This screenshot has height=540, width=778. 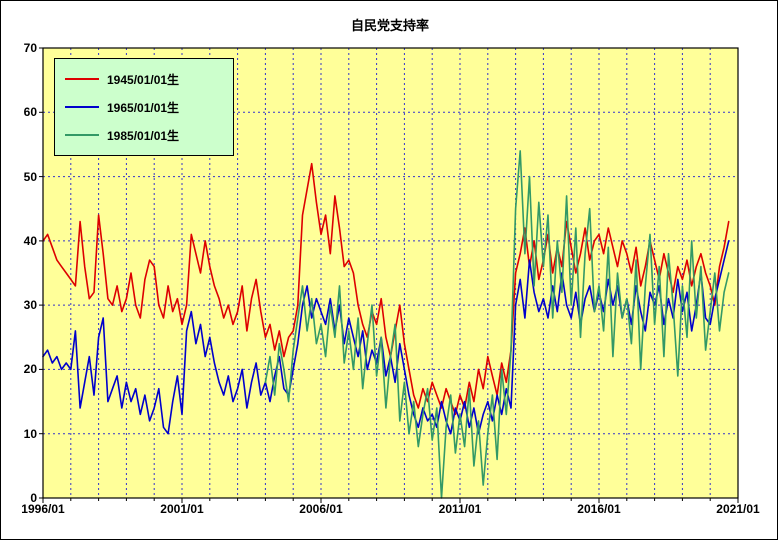 I want to click on legend-line-sample-red, so click(x=82, y=79).